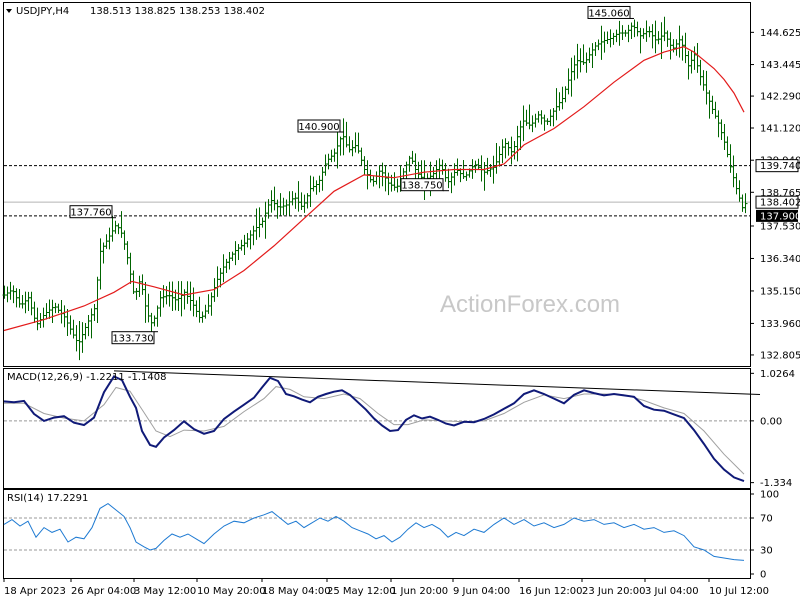 This screenshot has width=800, height=600. Describe the element at coordinates (780, 259) in the screenshot. I see `price-y-tick-label: 136.340` at that location.